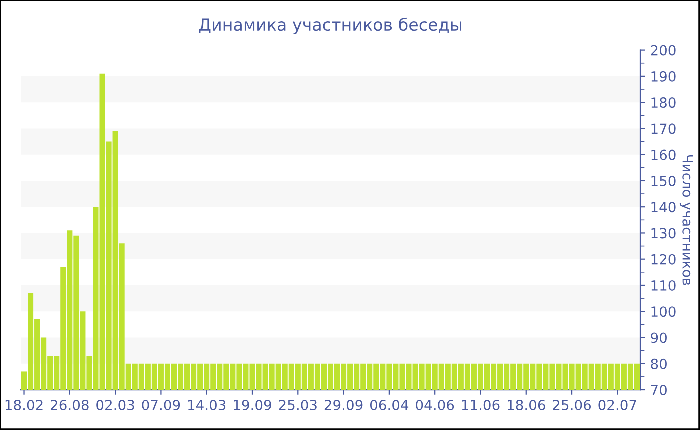 This screenshot has height=430, width=700. What do you see at coordinates (343, 405) in the screenshot?
I see `x-tick-label: 29.09` at bounding box center [343, 405].